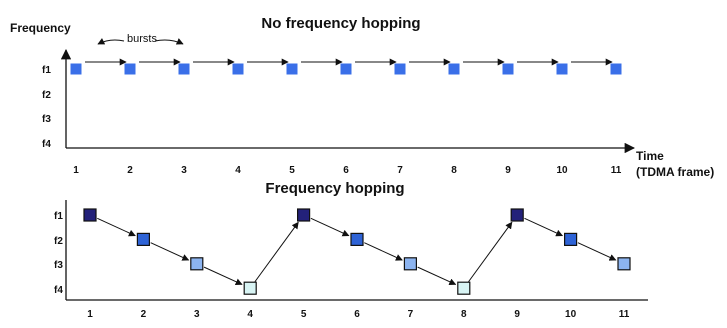 The image size is (727, 328). Describe the element at coordinates (250, 314) in the screenshot. I see `bottom-x-tick-4: 4` at that location.